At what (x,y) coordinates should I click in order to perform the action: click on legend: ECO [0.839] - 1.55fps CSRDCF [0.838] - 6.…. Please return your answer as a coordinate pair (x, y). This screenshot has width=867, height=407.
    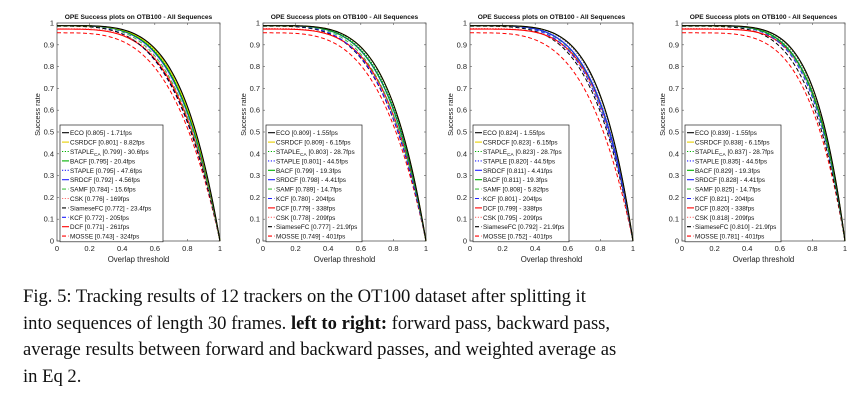
    Looking at the image, I should click on (733, 183).